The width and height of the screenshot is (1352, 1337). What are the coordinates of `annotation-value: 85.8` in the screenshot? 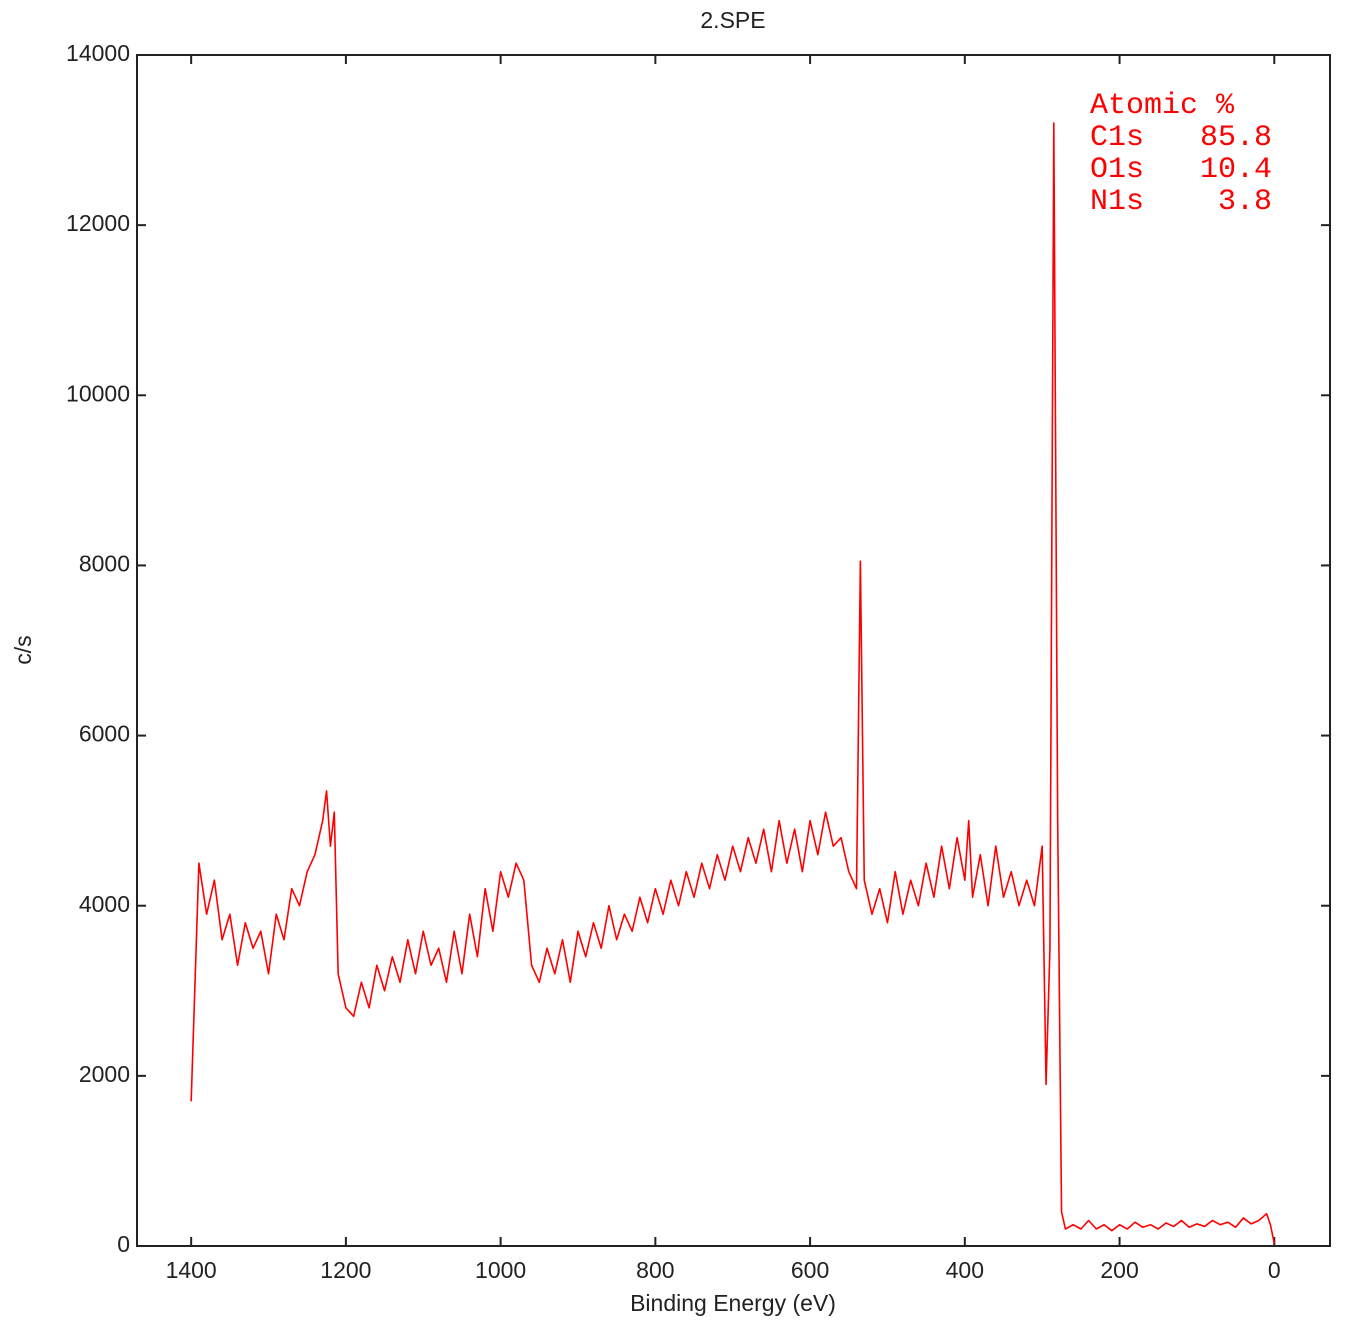 It's located at (1236, 138).